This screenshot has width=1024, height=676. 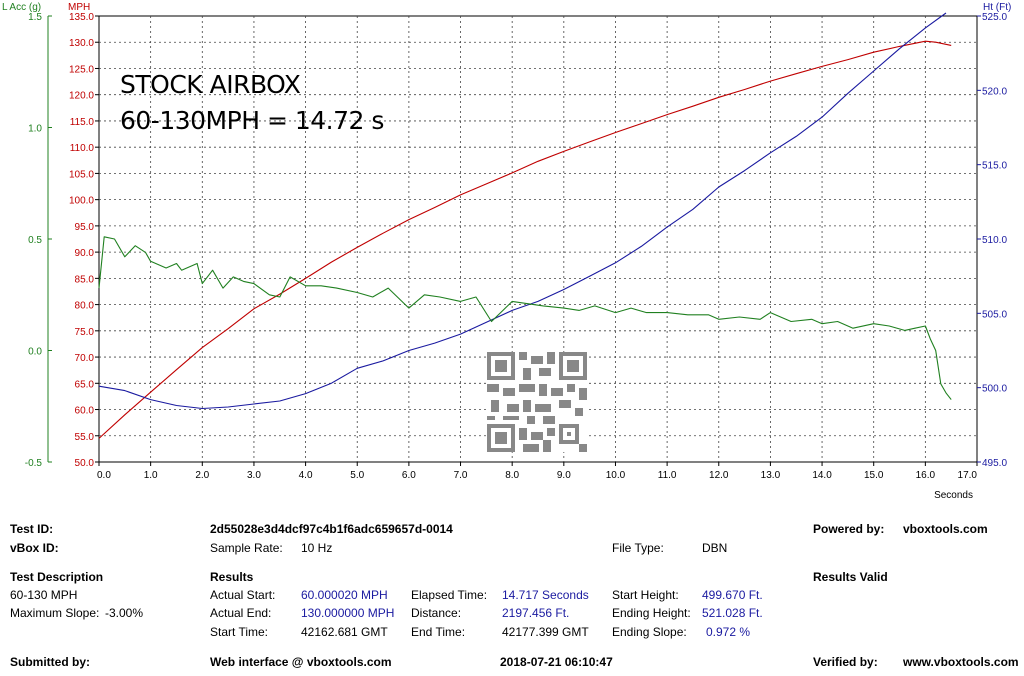 What do you see at coordinates (638, 548) in the screenshot?
I see `file-type-label: File Type:` at bounding box center [638, 548].